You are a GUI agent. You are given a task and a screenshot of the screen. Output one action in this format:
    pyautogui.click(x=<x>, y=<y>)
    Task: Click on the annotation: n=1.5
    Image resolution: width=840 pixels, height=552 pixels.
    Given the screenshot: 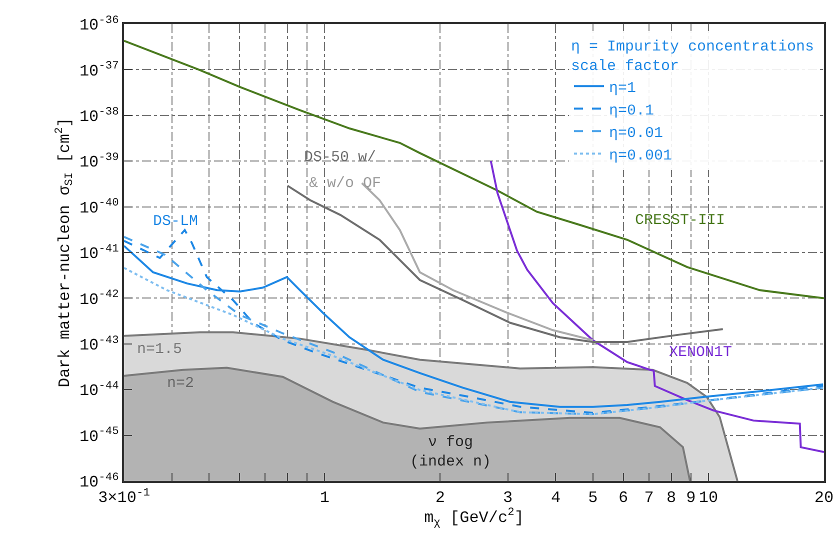 What is the action you would take?
    pyautogui.click(x=159, y=349)
    